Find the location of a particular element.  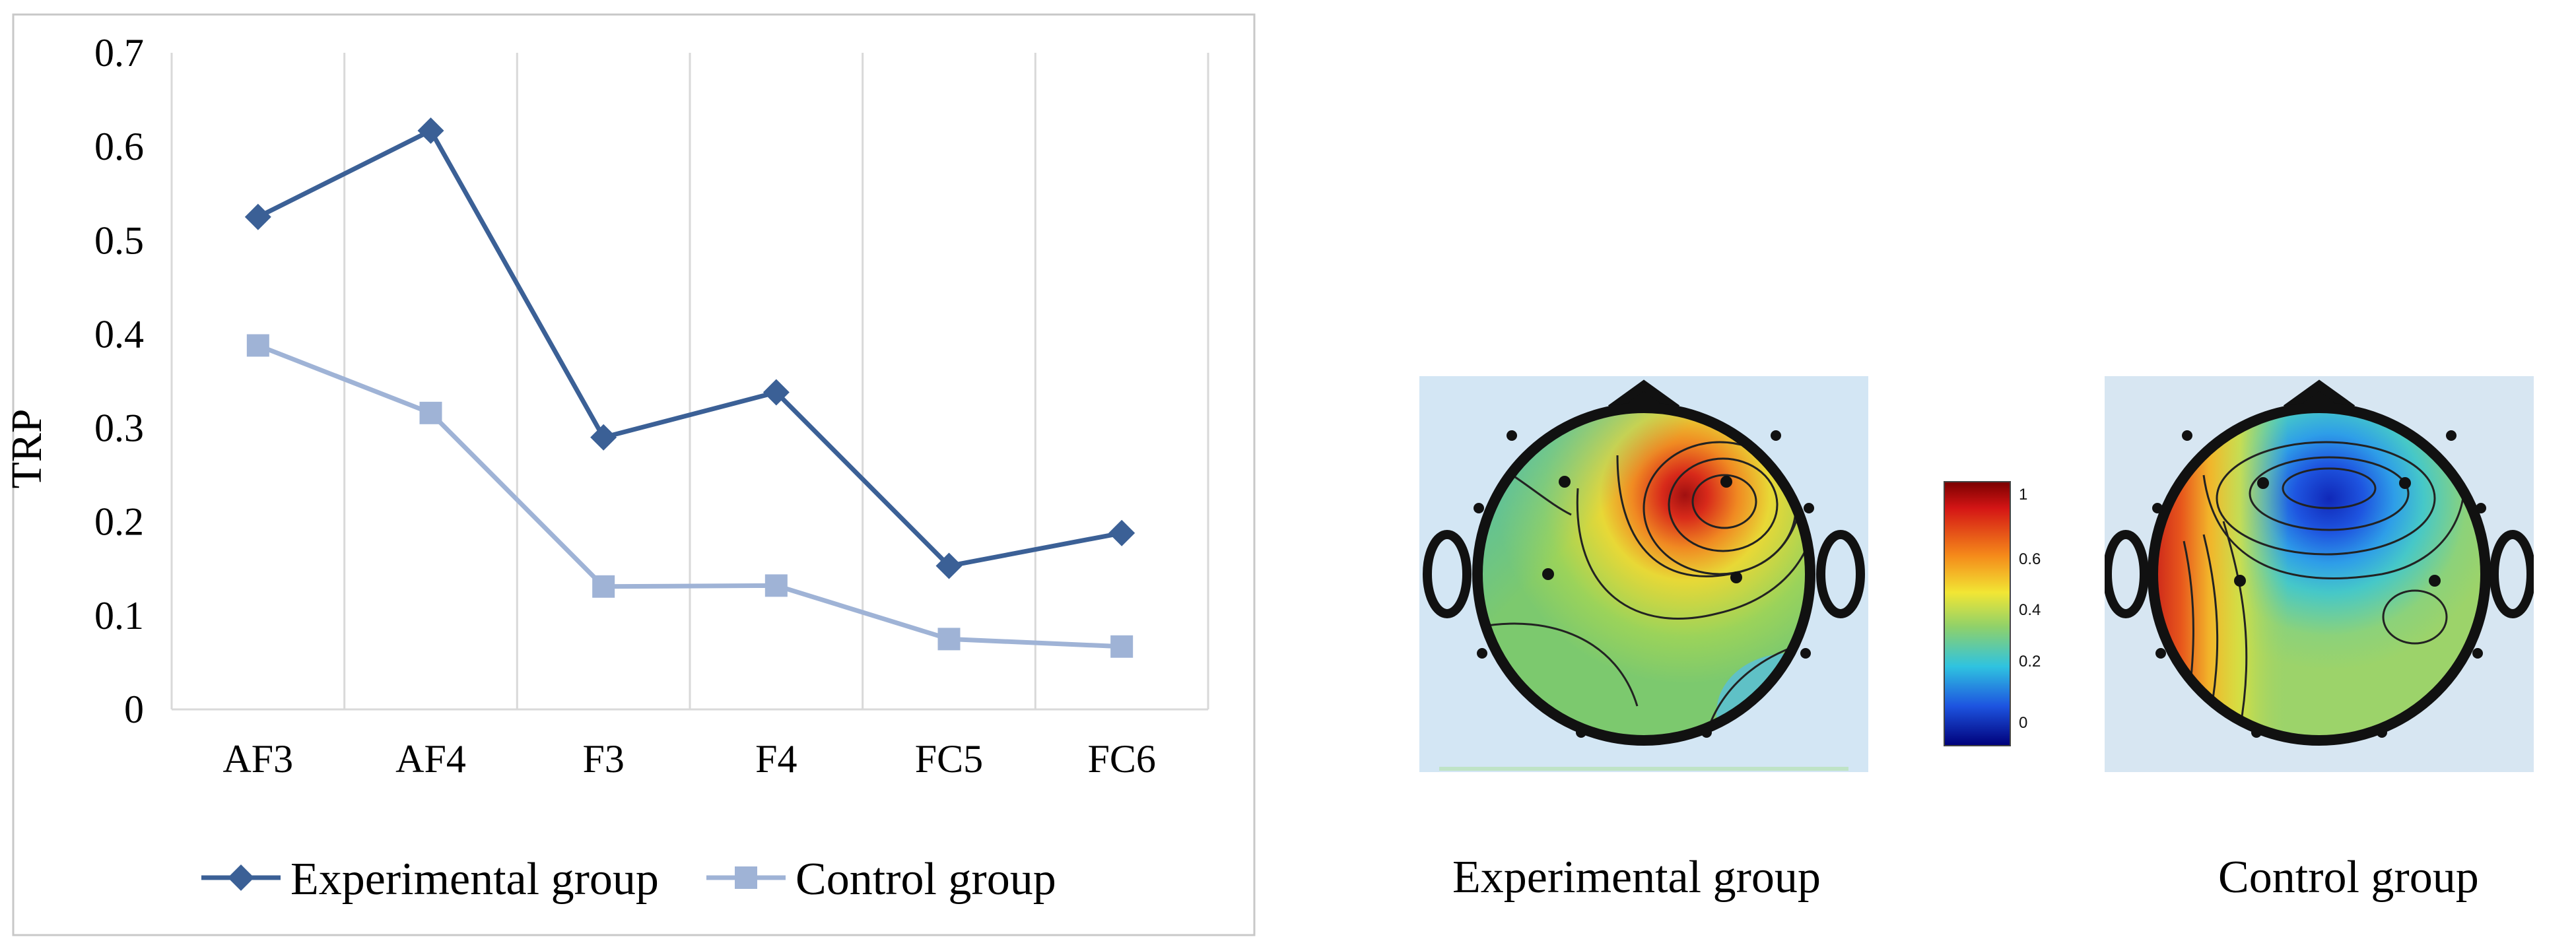

topomap-control is located at coordinates (2319, 574).